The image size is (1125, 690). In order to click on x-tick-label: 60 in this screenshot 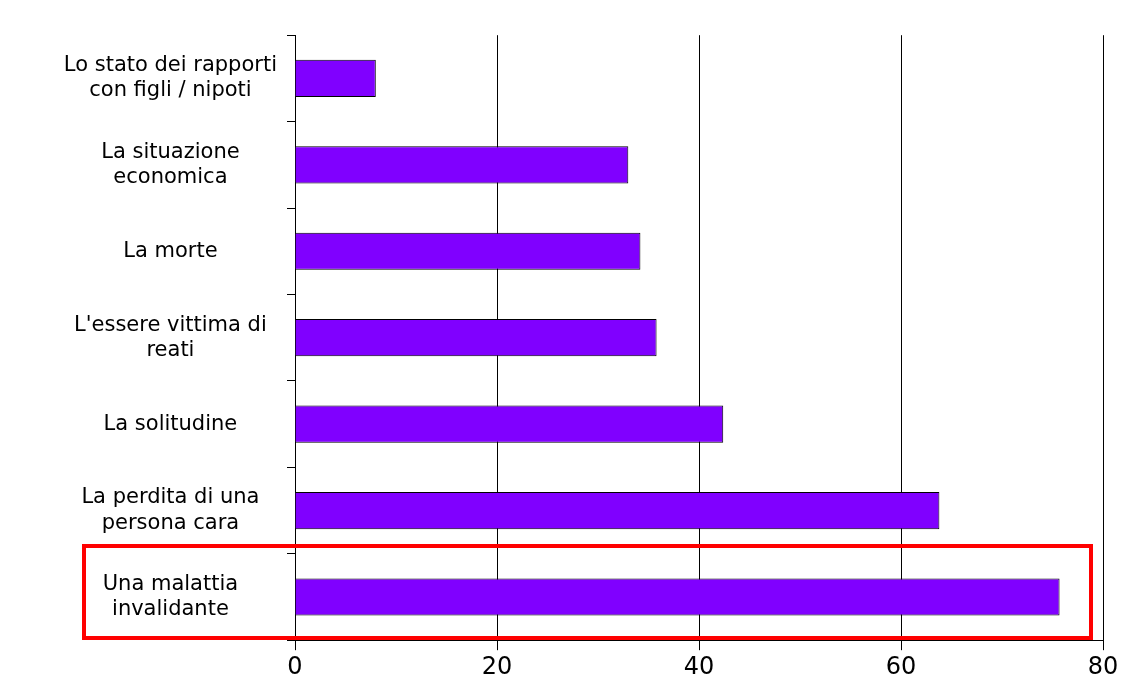, I will do `click(901, 665)`.